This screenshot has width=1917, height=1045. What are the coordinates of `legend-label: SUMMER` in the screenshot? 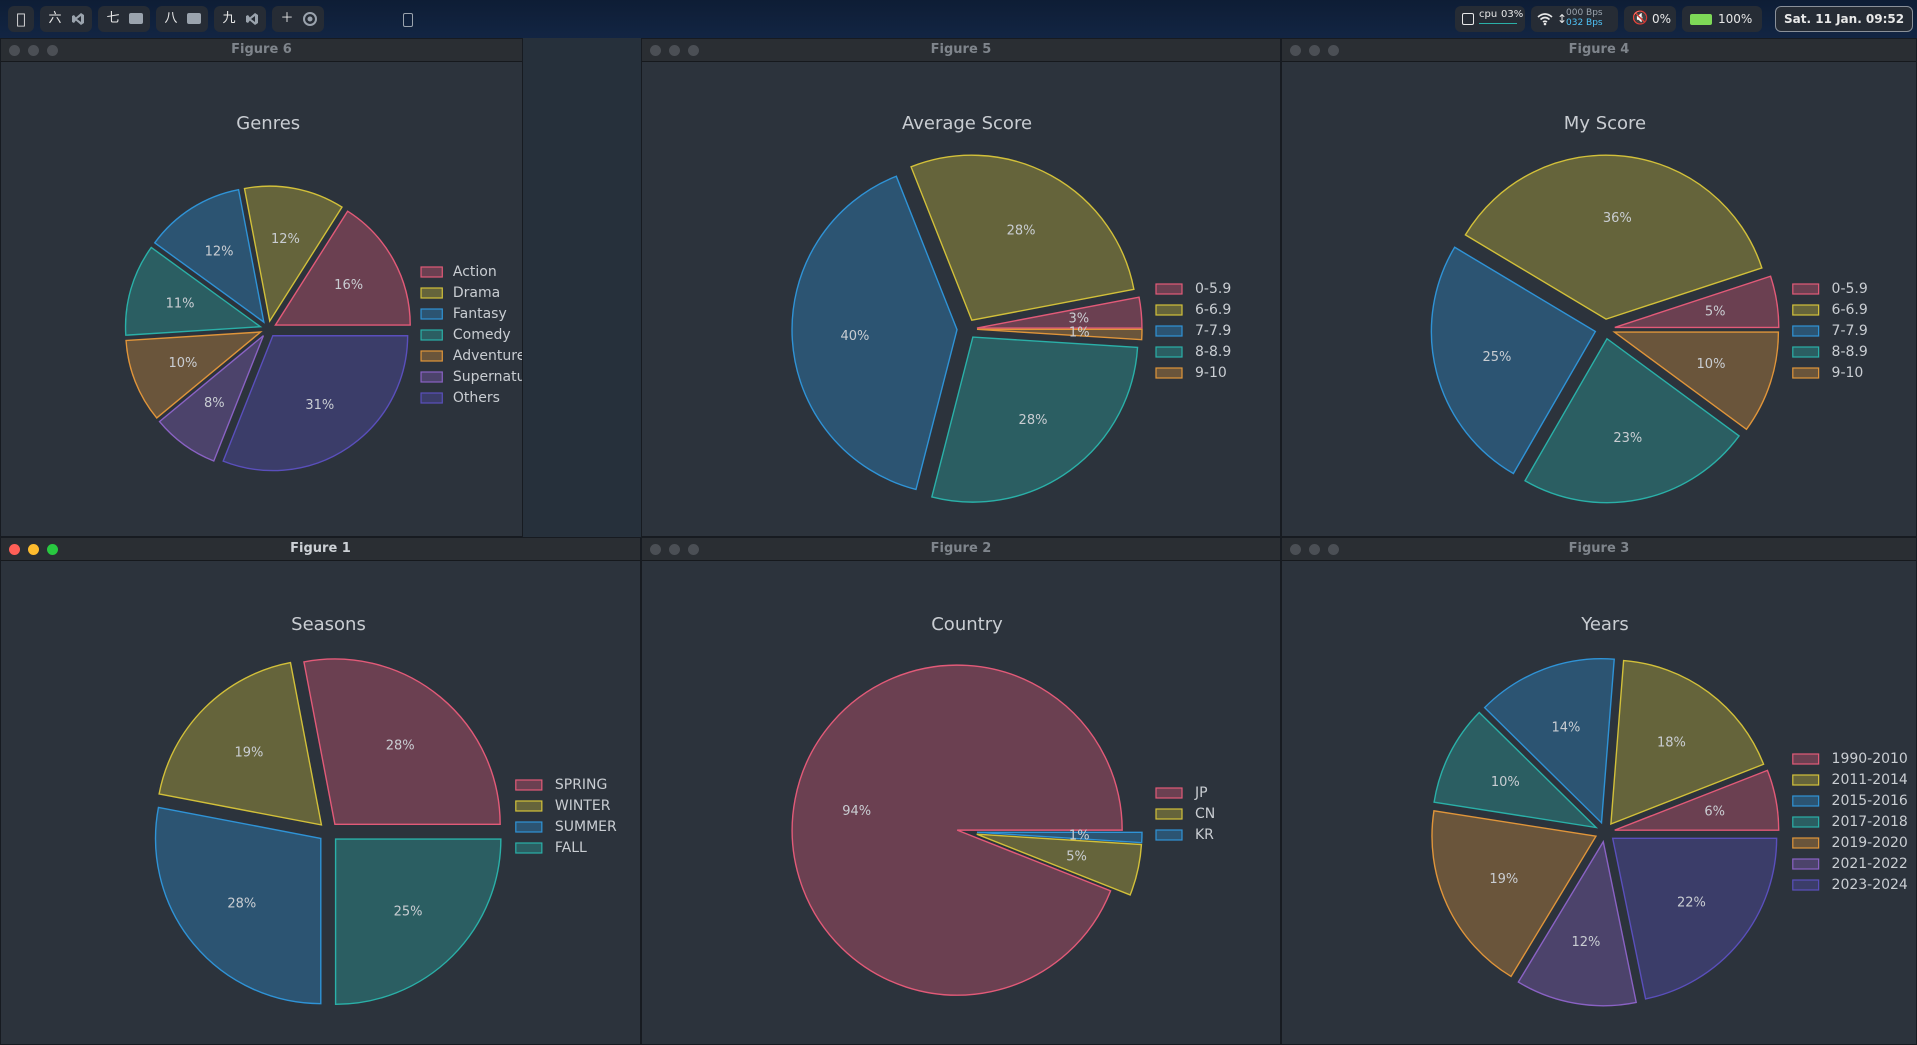 It's located at (586, 827).